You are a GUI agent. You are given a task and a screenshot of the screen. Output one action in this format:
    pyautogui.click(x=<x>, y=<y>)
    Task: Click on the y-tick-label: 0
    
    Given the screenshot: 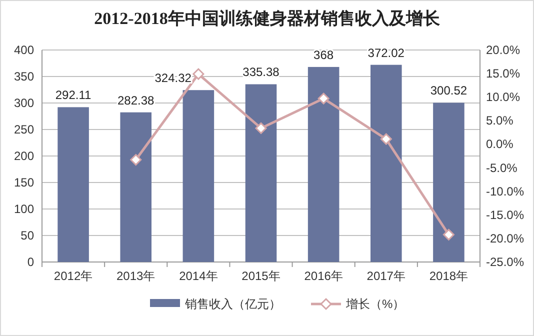 What is the action you would take?
    pyautogui.click(x=30, y=262)
    